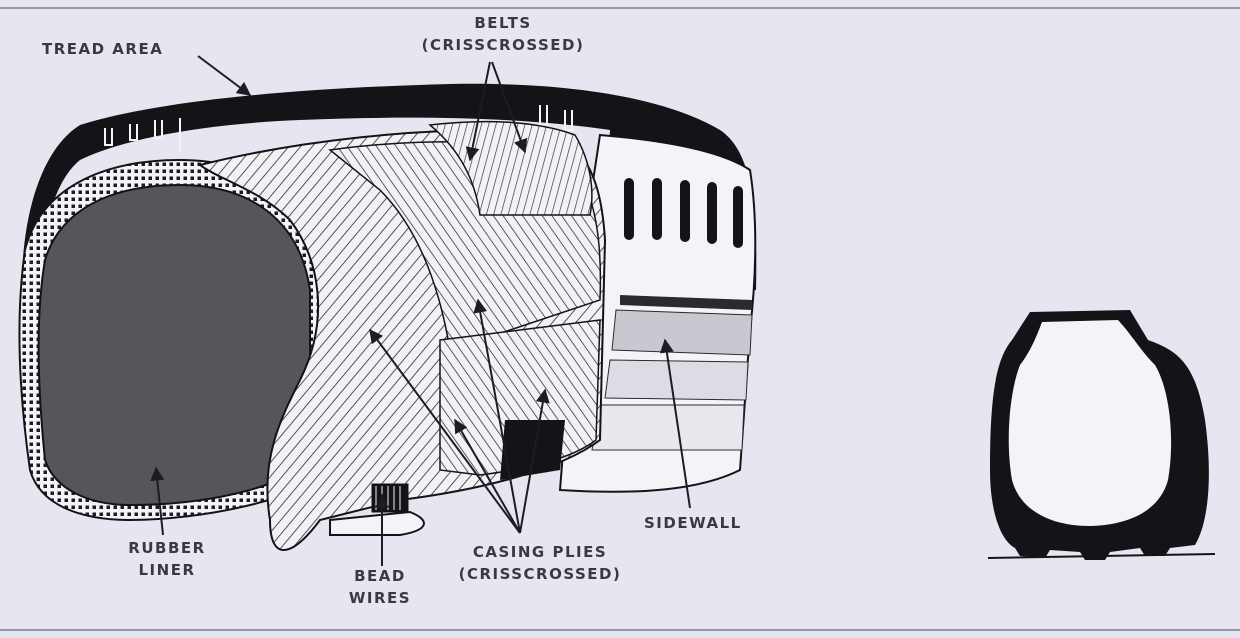 Image resolution: width=1240 pixels, height=638 pixels. What do you see at coordinates (380, 598) in the screenshot?
I see `label-bead-wires-line2: WIRES` at bounding box center [380, 598].